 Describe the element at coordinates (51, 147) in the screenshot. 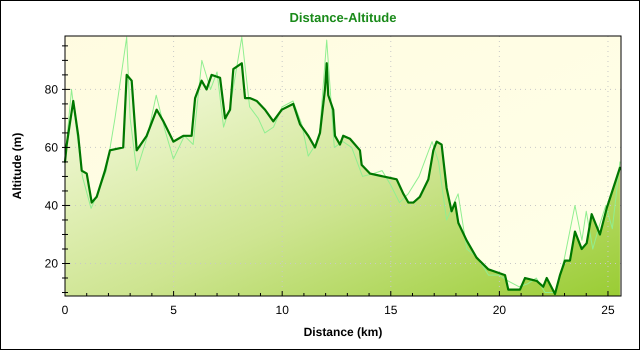

I see `y-tick-label: 60` at that location.